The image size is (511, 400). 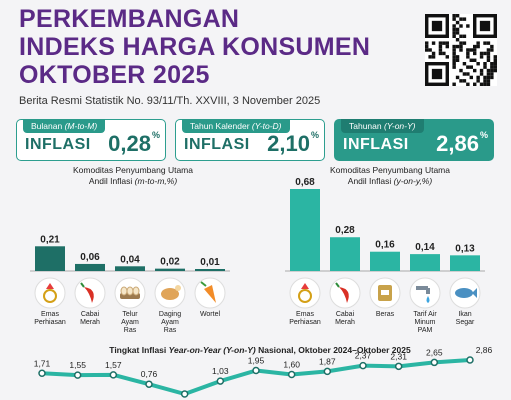 I want to click on line-value-label: 2,31, so click(x=398, y=356).